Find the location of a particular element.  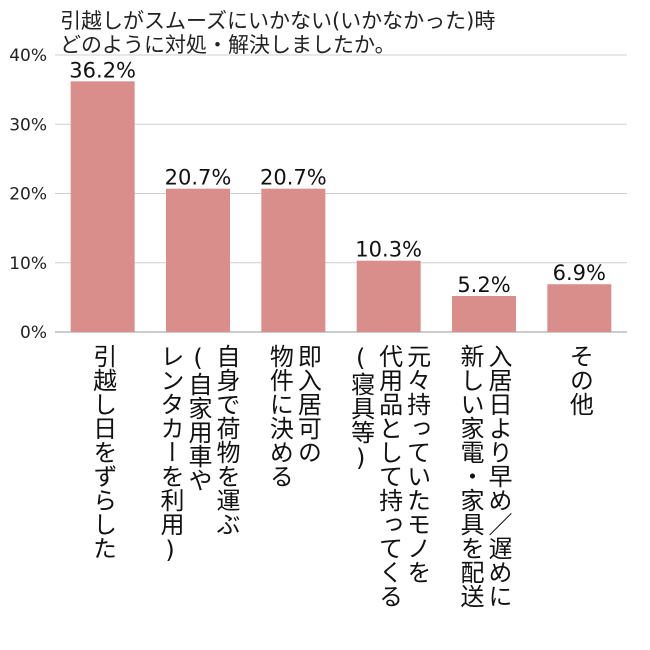

category-label: 即入居可の is located at coordinates (307, 404).